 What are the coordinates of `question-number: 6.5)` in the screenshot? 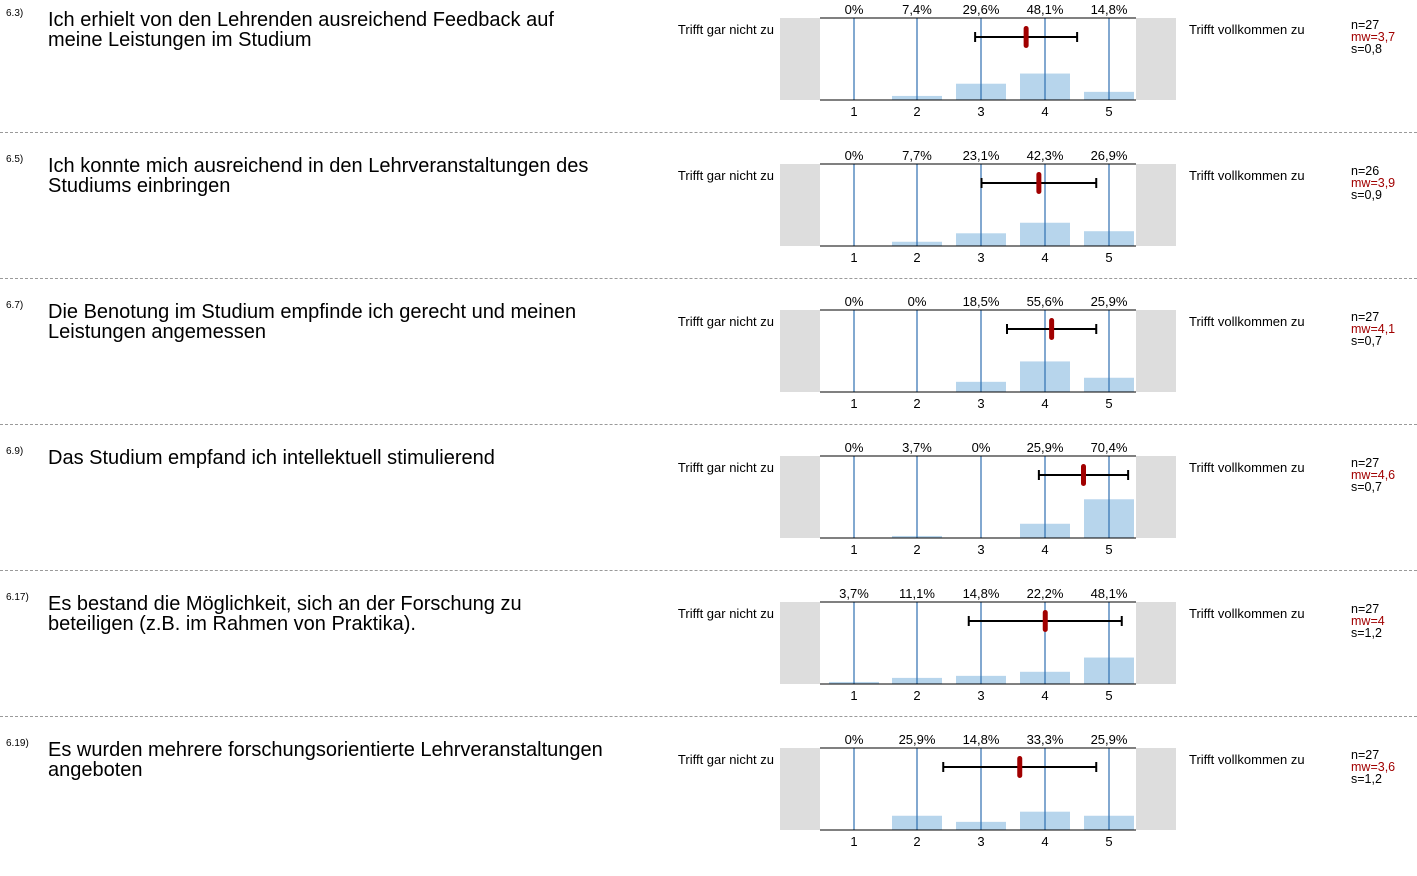 It's located at (15, 159).